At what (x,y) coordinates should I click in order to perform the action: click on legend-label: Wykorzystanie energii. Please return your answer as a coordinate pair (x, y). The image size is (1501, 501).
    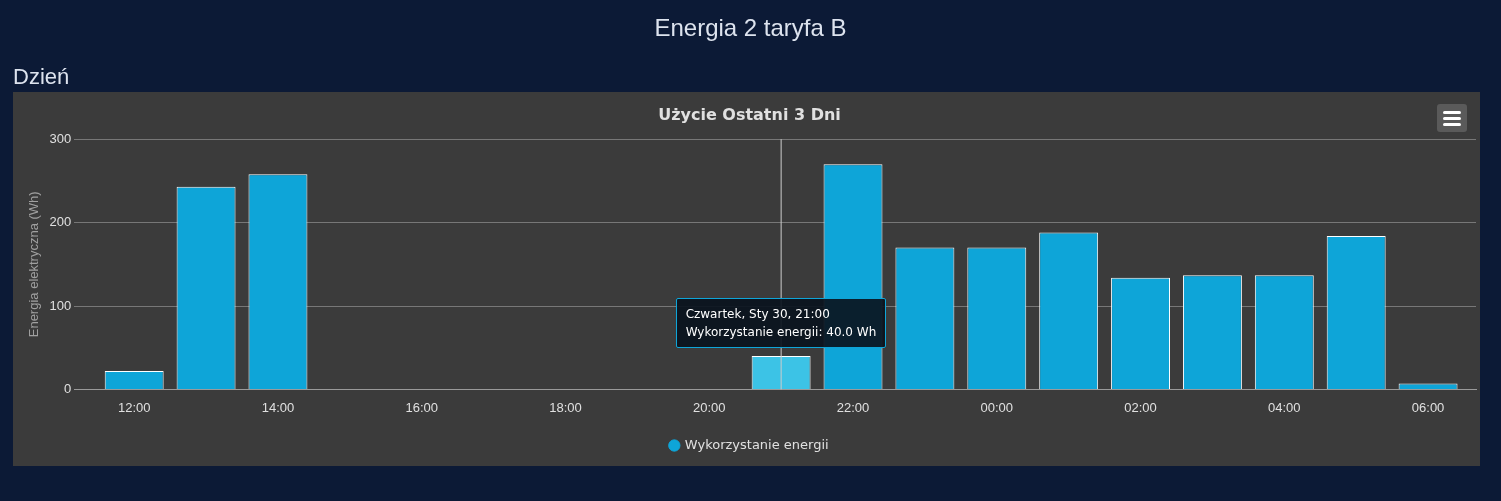
    Looking at the image, I should click on (756, 444).